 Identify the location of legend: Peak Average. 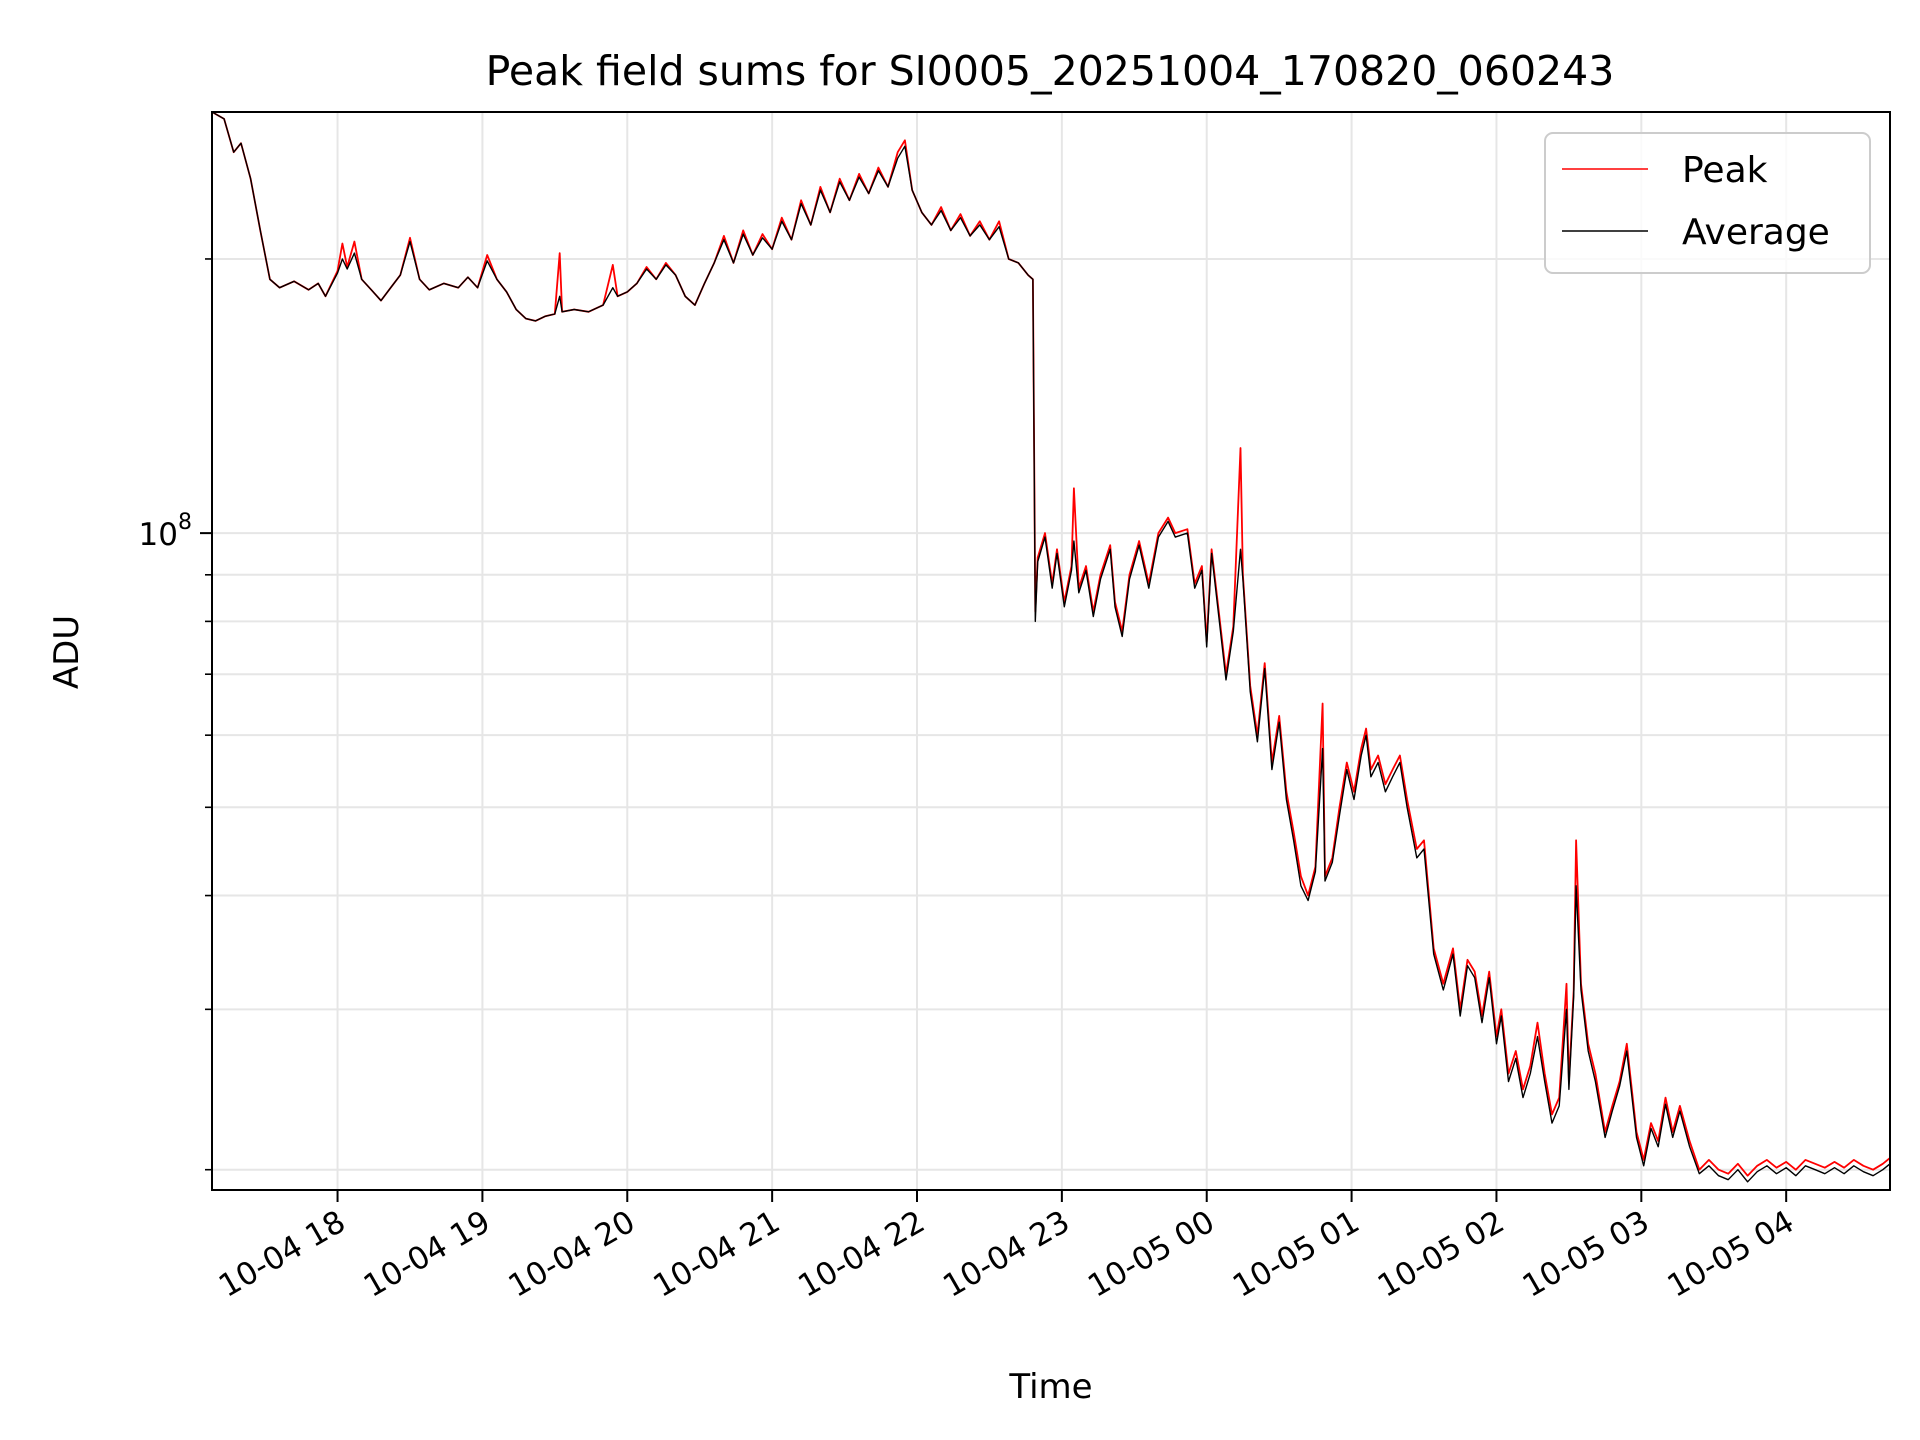
(1707, 203).